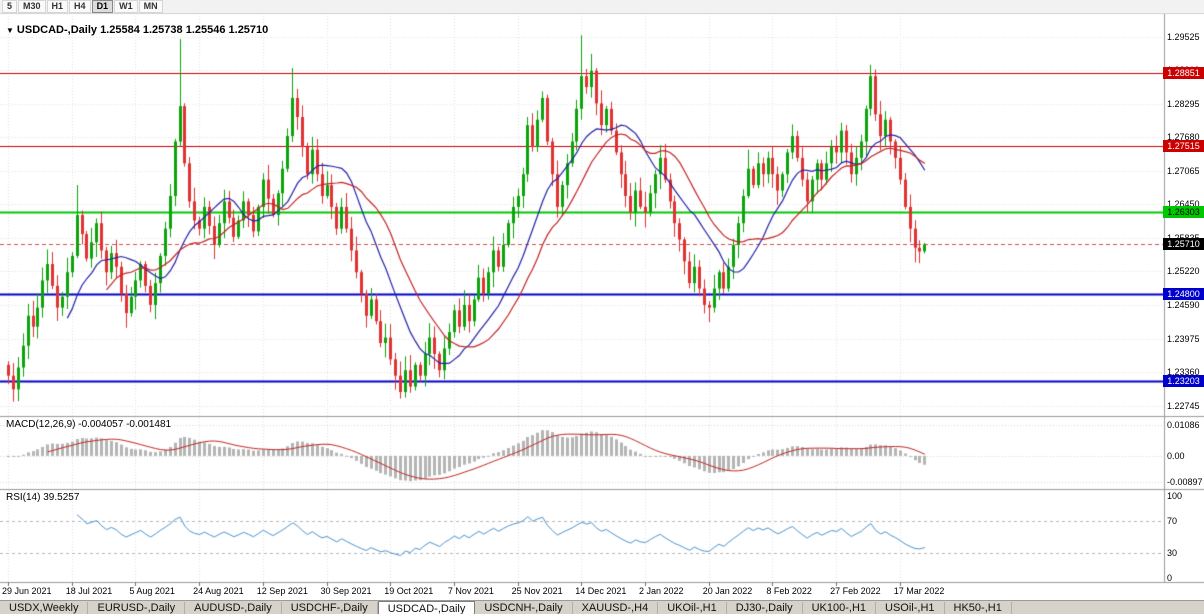  Describe the element at coordinates (150, 6) in the screenshot. I see `timeframe-button-mn: MN` at that location.